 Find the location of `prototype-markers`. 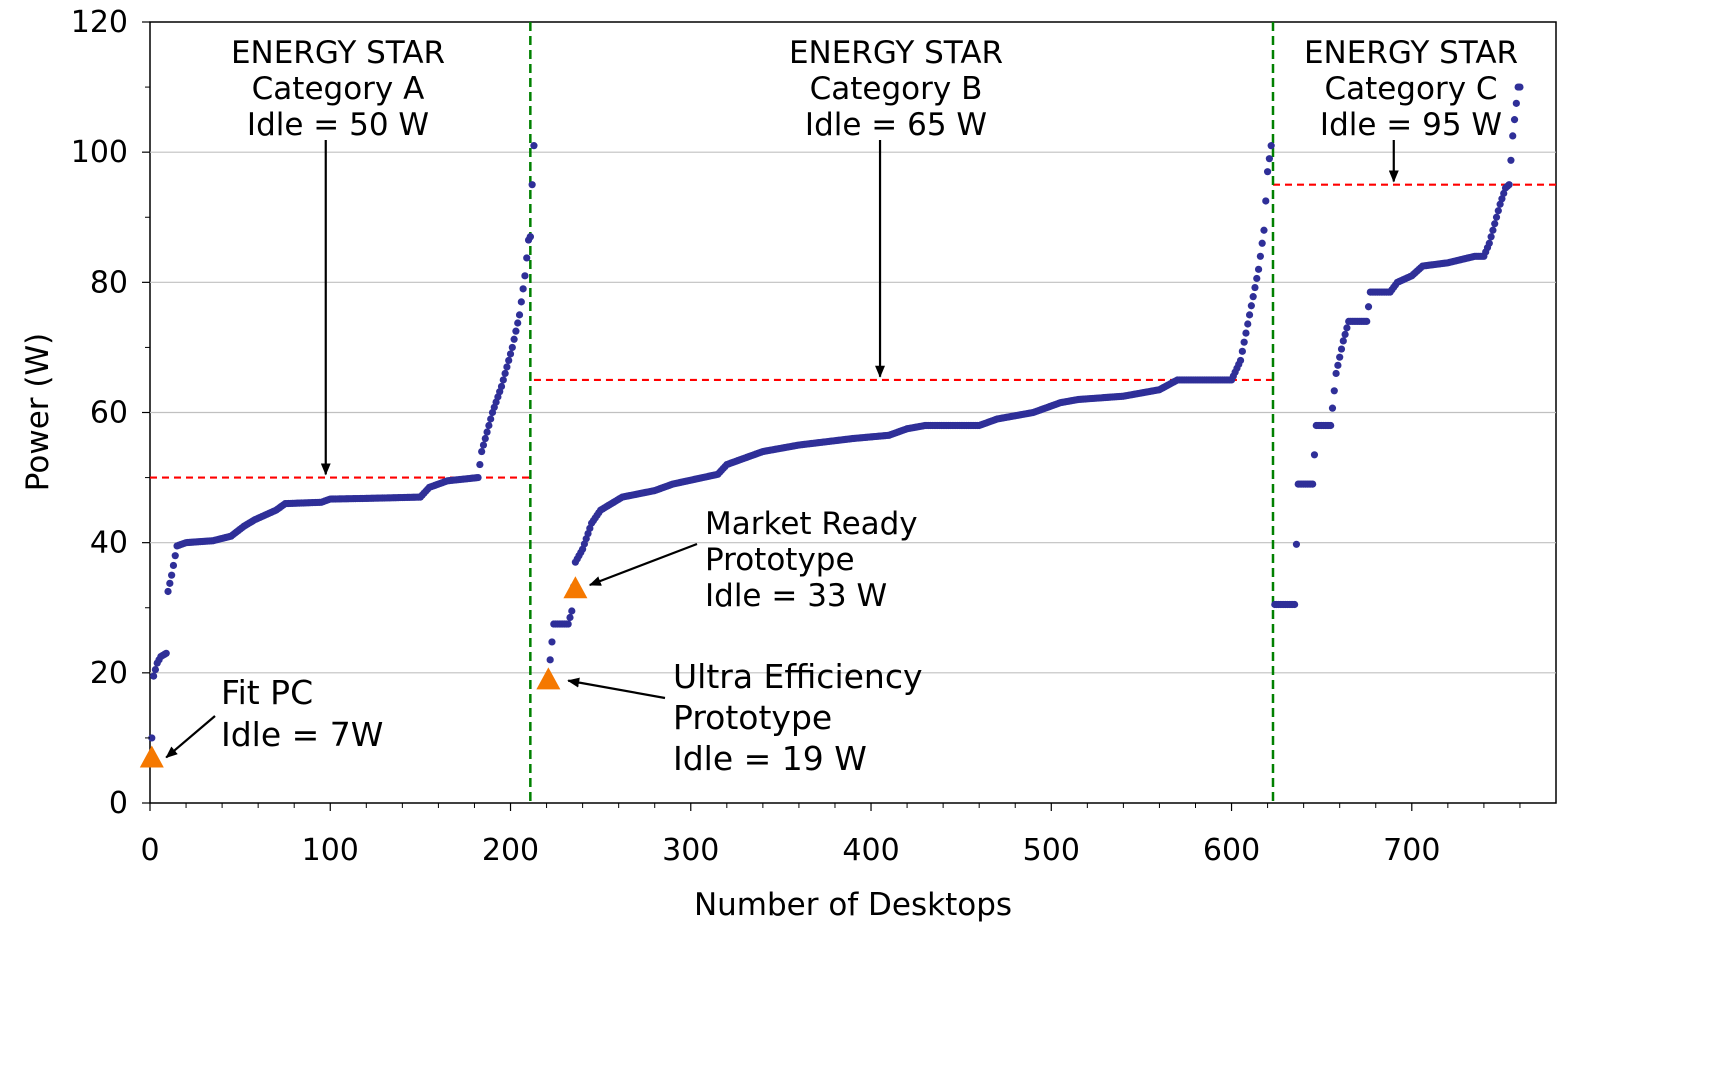

prototype-markers is located at coordinates (363, 672).